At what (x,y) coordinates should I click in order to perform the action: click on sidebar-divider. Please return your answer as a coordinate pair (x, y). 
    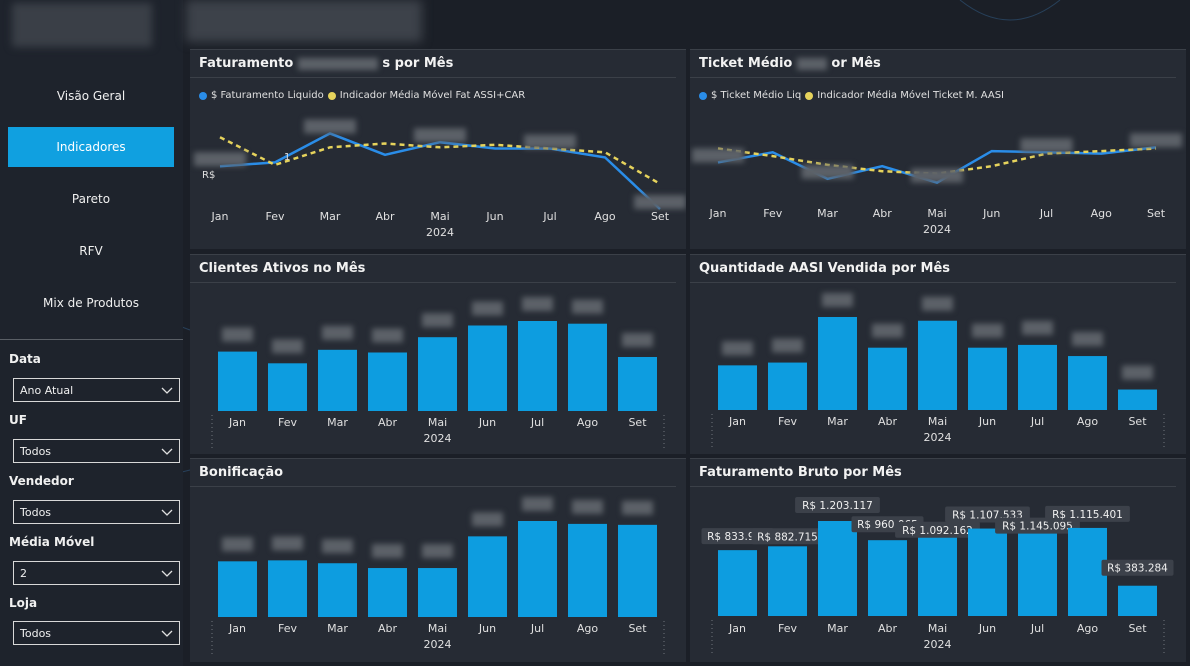
    Looking at the image, I should click on (91, 339).